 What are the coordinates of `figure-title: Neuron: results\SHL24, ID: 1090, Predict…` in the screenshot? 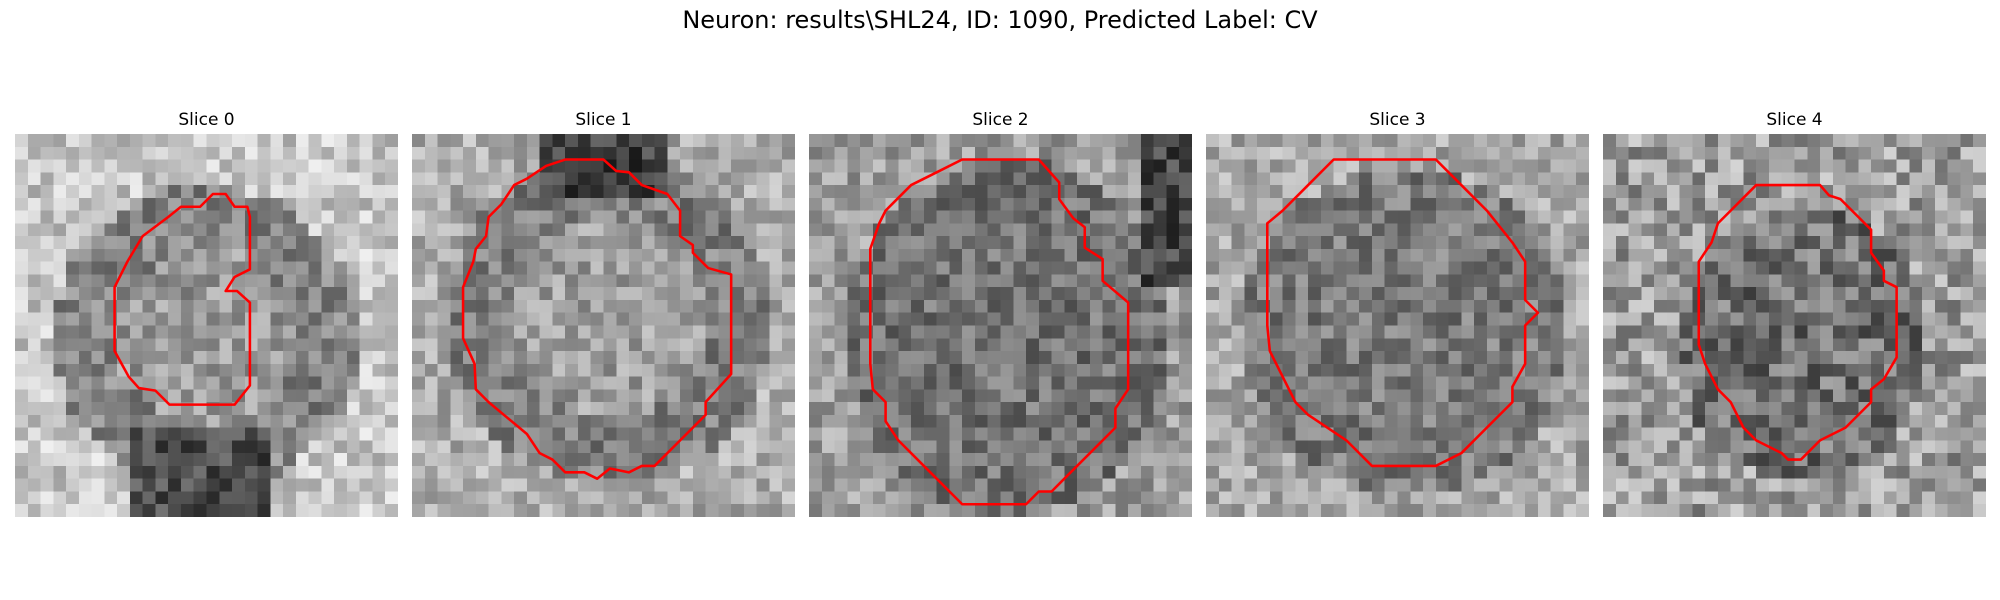 It's located at (1000, 20).